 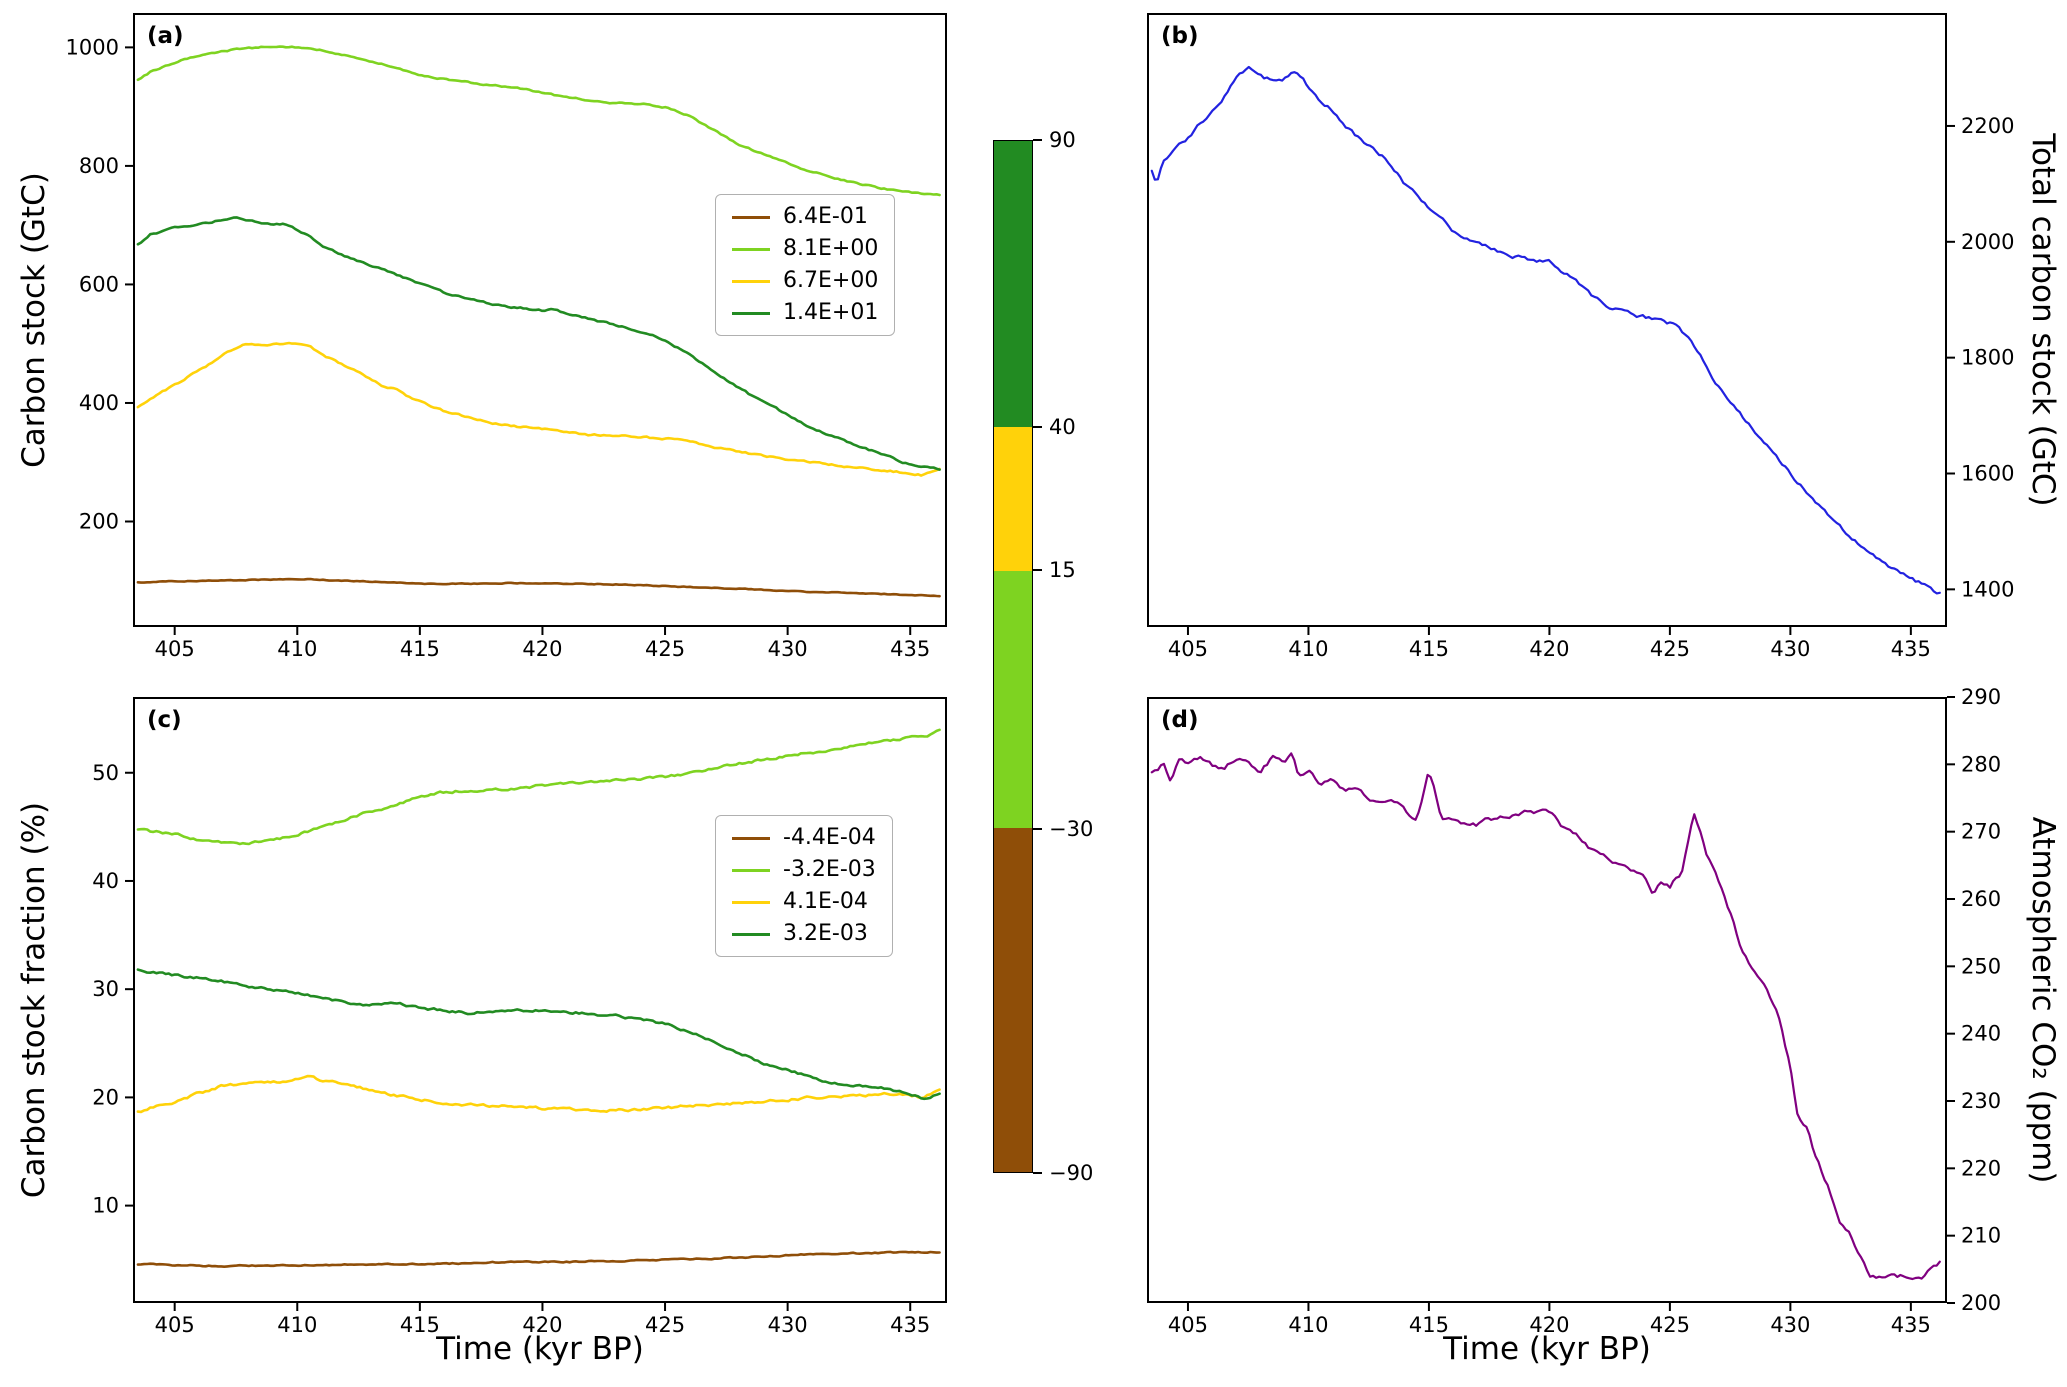 I want to click on legend-entry: 8.1E+00, so click(x=805, y=249).